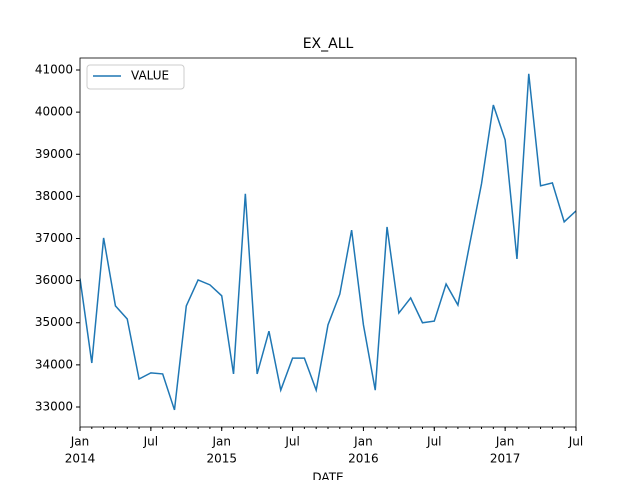 The width and height of the screenshot is (640, 484). I want to click on x-axis-label: DATE, so click(327, 476).